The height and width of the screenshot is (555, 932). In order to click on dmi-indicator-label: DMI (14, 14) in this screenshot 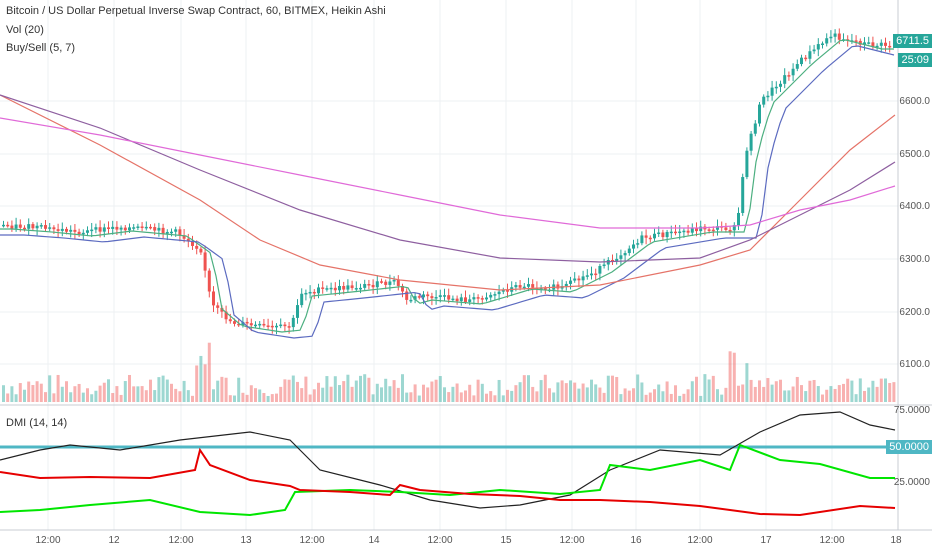, I will do `click(37, 423)`.